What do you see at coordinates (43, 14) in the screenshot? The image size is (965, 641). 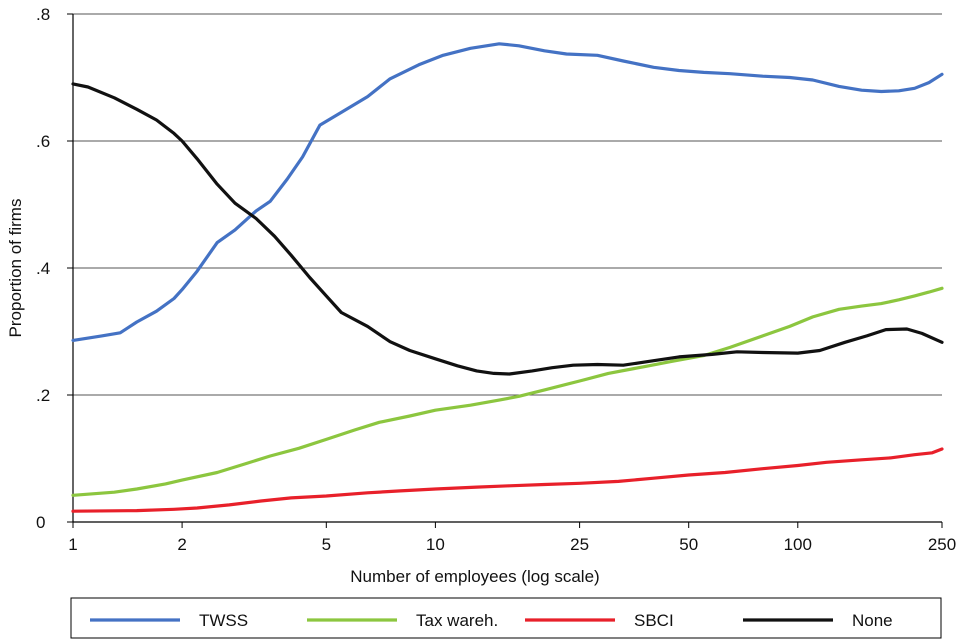 I see `y-tick-label: .8` at bounding box center [43, 14].